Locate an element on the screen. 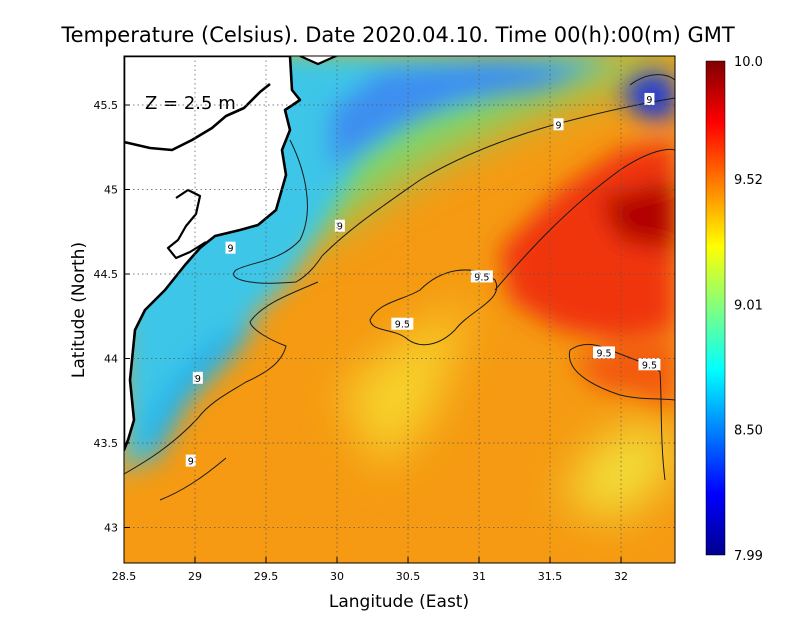 The width and height of the screenshot is (800, 618). field-darkred-core is located at coordinates (637, 215).